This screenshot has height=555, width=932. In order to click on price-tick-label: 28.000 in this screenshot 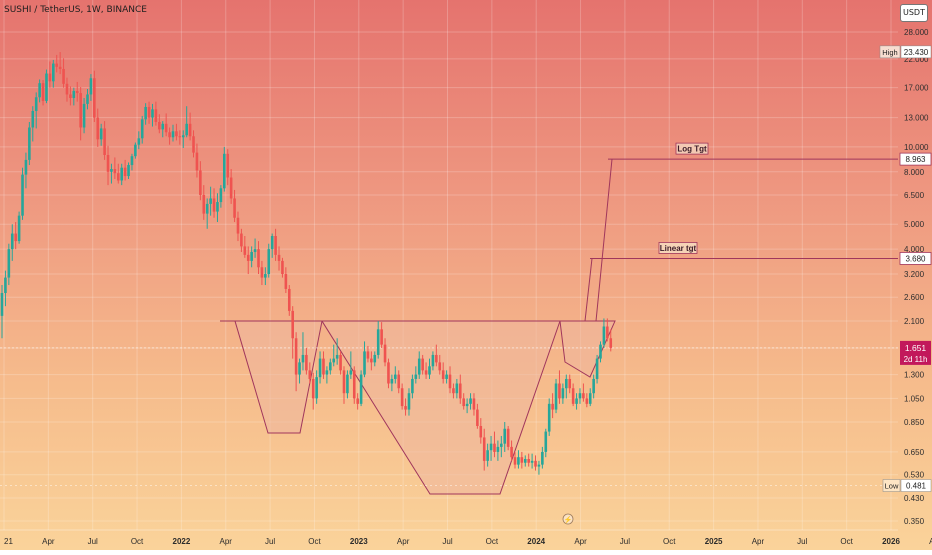, I will do `click(916, 32)`.